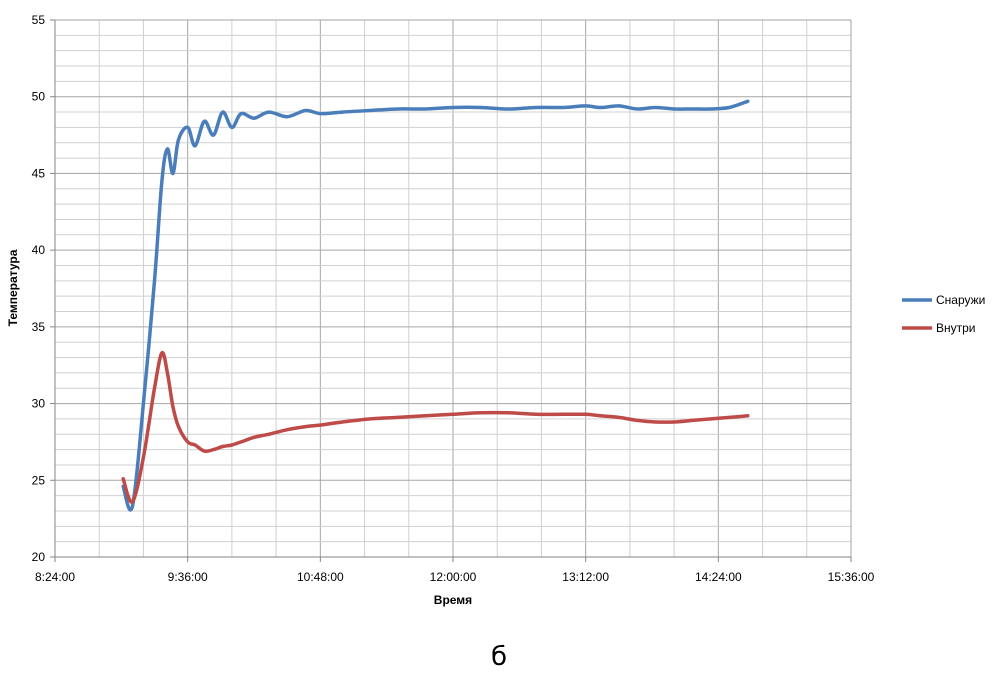 The height and width of the screenshot is (674, 998). Describe the element at coordinates (39, 480) in the screenshot. I see `y-tick-label: 25` at that location.